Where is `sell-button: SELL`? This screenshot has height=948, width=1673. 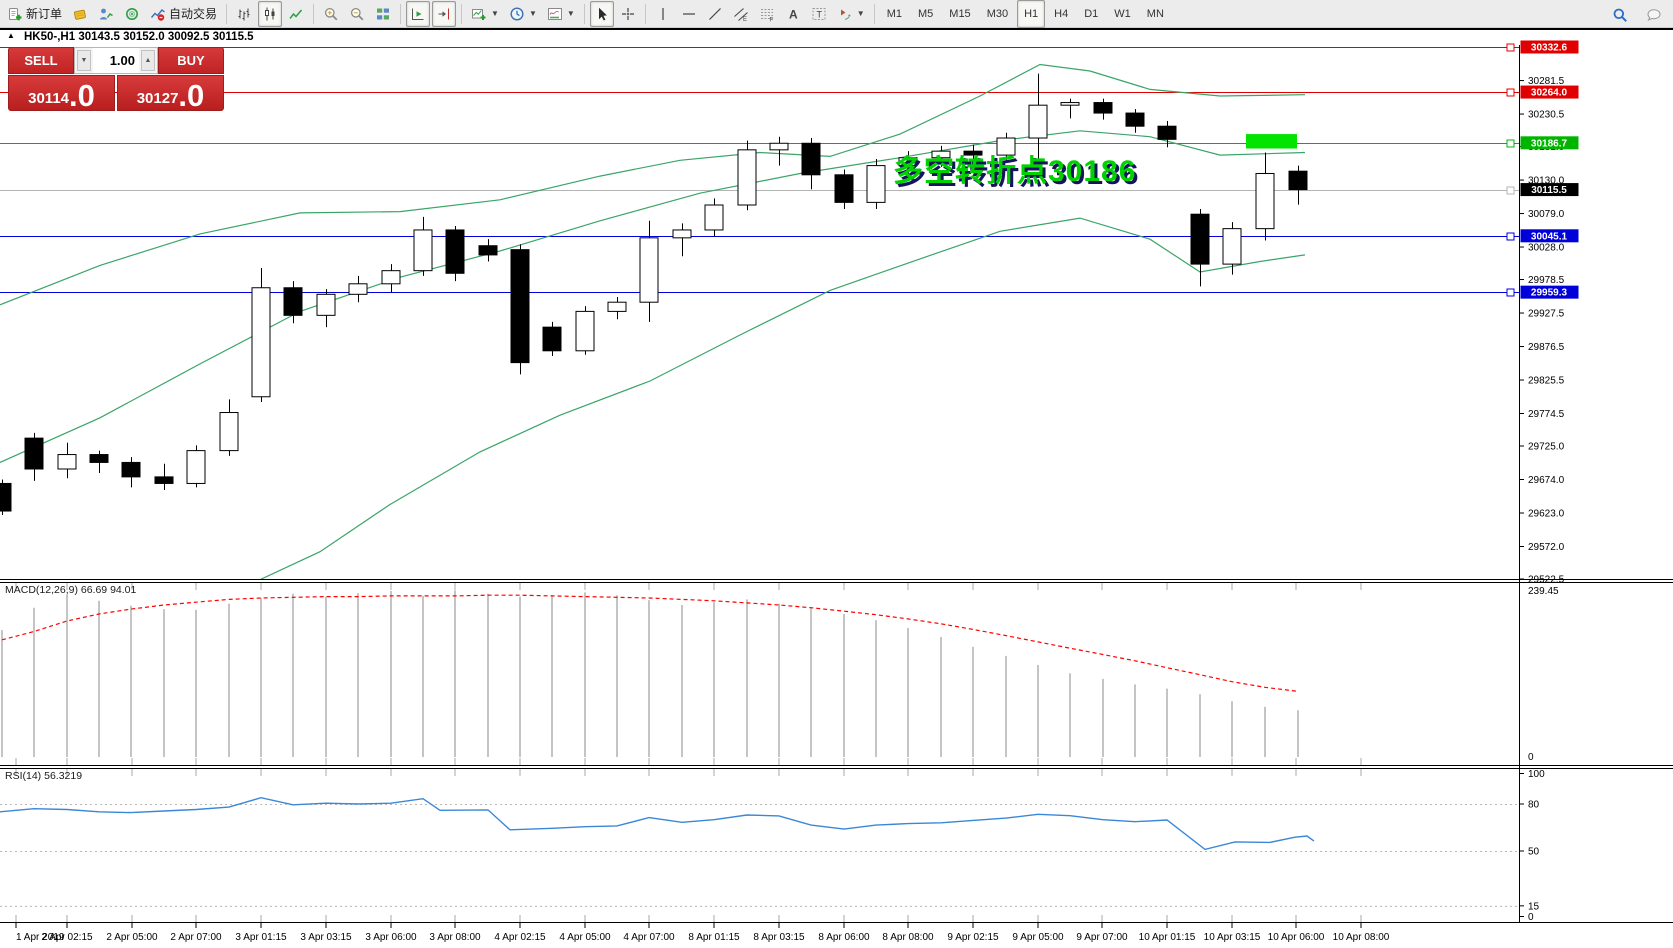
sell-button: SELL is located at coordinates (41, 60).